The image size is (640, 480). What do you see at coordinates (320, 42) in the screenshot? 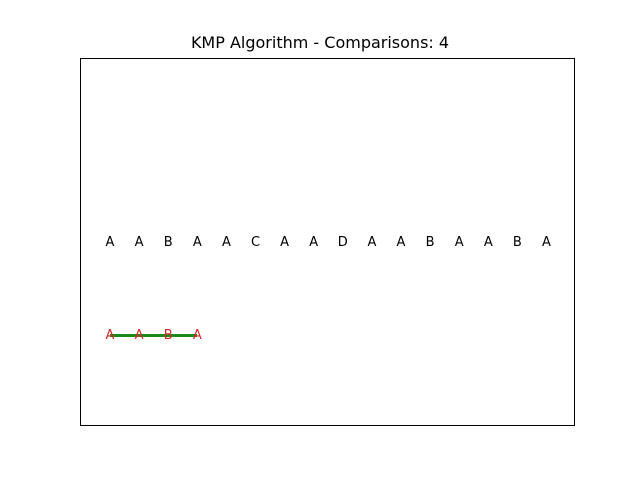
I see `figure-title: KMP Algorithm - Comparisons: 4` at bounding box center [320, 42].